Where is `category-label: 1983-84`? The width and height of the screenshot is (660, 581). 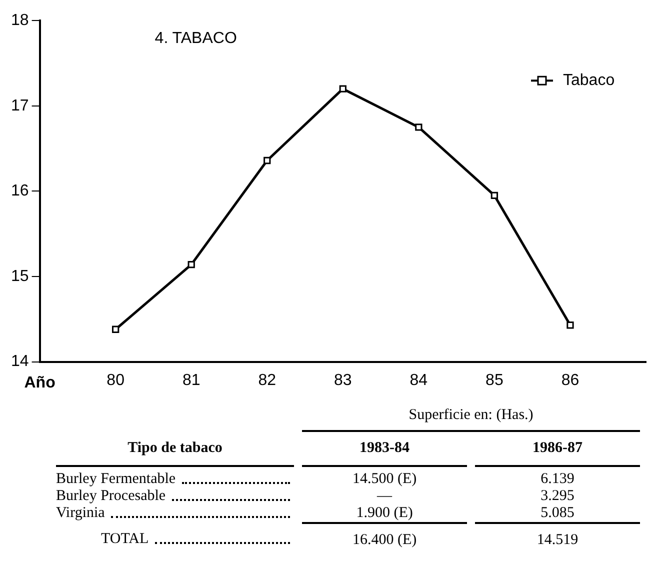 category-label: 1983-84 is located at coordinates (385, 449).